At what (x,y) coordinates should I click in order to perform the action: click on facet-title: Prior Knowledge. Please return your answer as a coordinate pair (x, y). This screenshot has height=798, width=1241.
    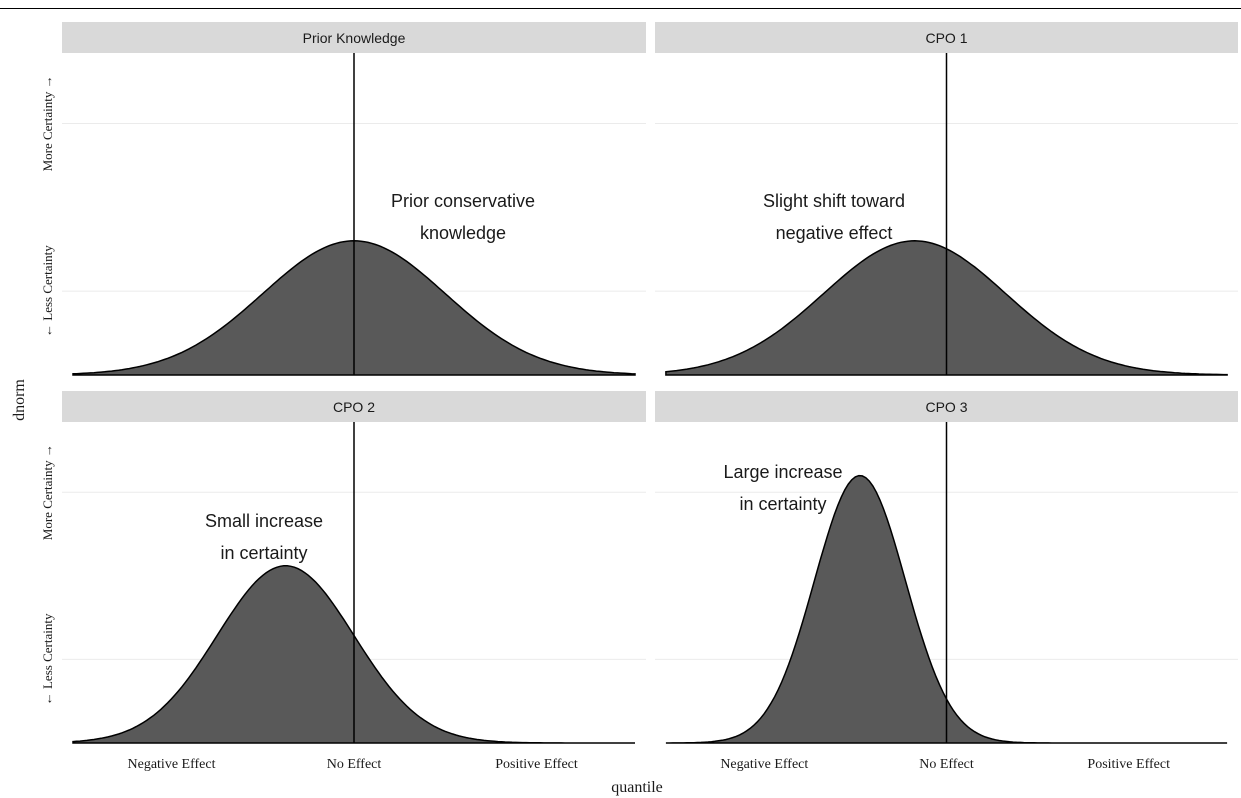
    Looking at the image, I should click on (354, 38).